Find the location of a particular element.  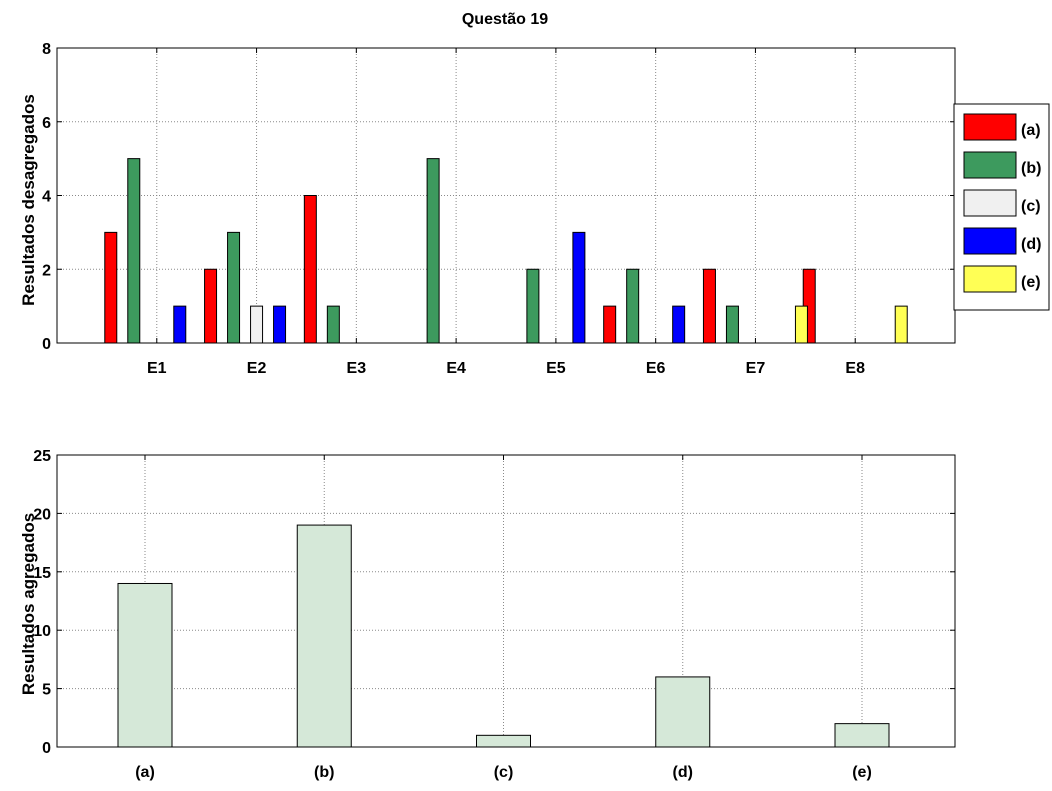

agg-bar-b is located at coordinates (324, 636).